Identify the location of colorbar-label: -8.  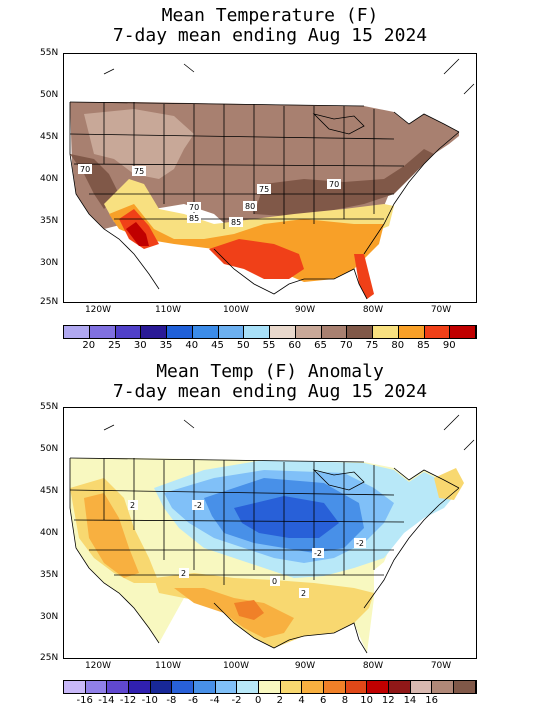
(171, 700).